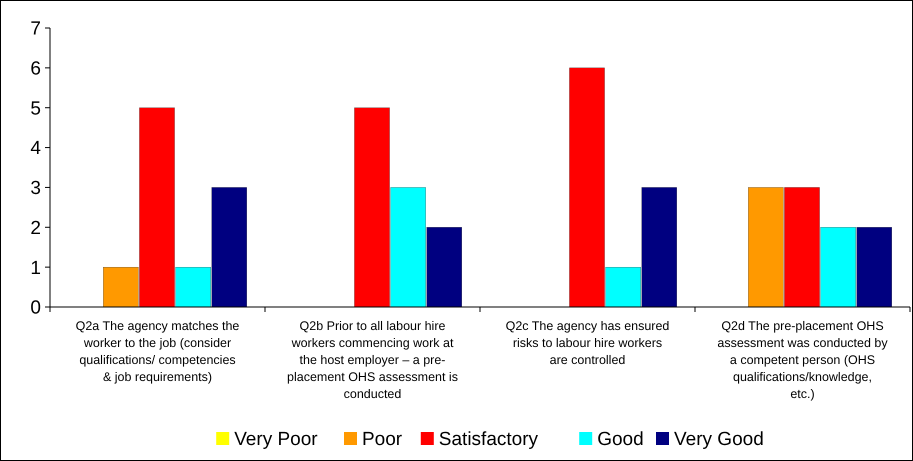  Describe the element at coordinates (276, 439) in the screenshot. I see `legend-label: Very Poor` at that location.